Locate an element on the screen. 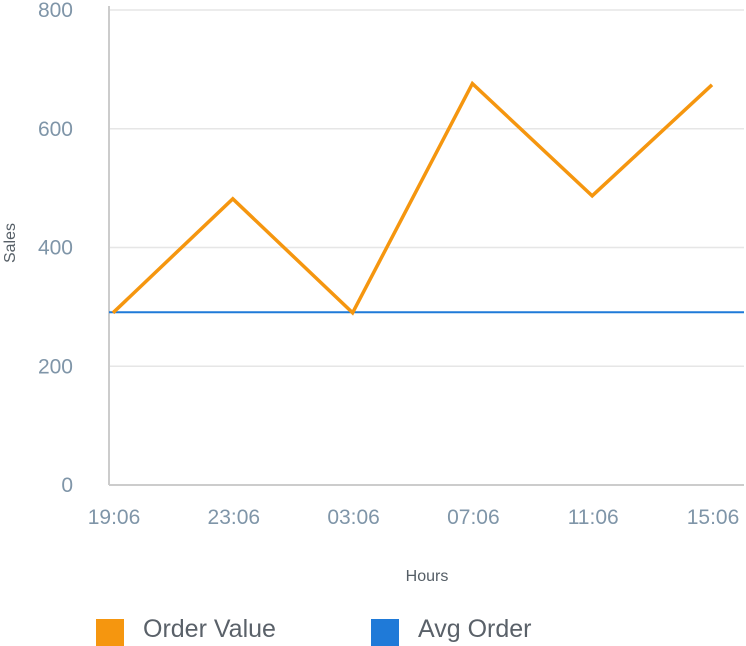 This screenshot has width=746, height=646. legend-item: Avg Order is located at coordinates (451, 630).